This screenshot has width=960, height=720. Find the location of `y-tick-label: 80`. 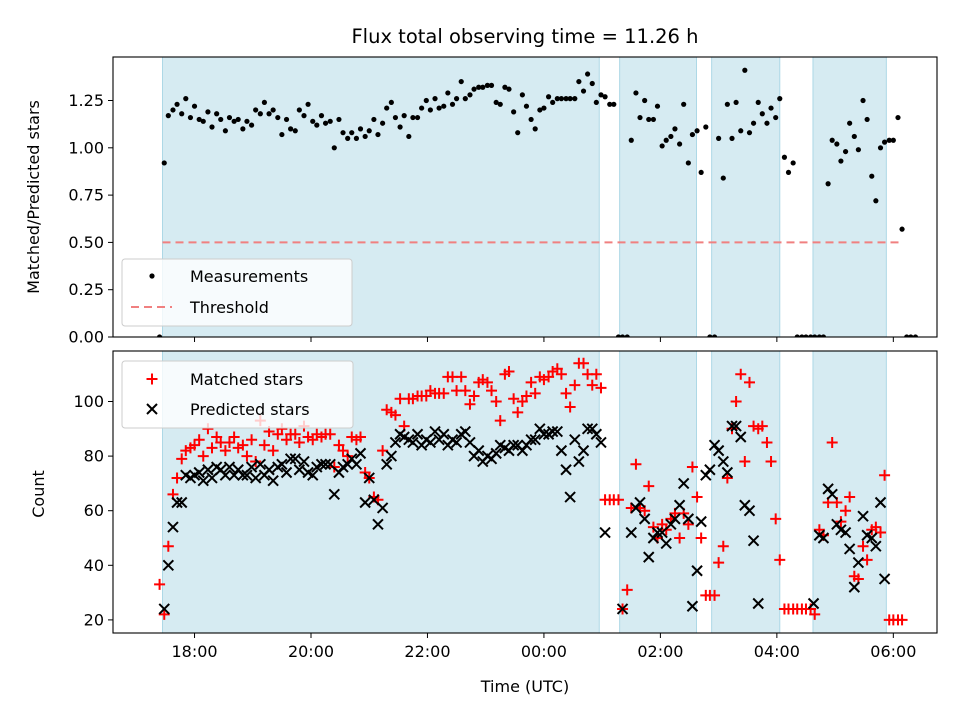

y-tick-label: 80 is located at coordinates (94, 456).